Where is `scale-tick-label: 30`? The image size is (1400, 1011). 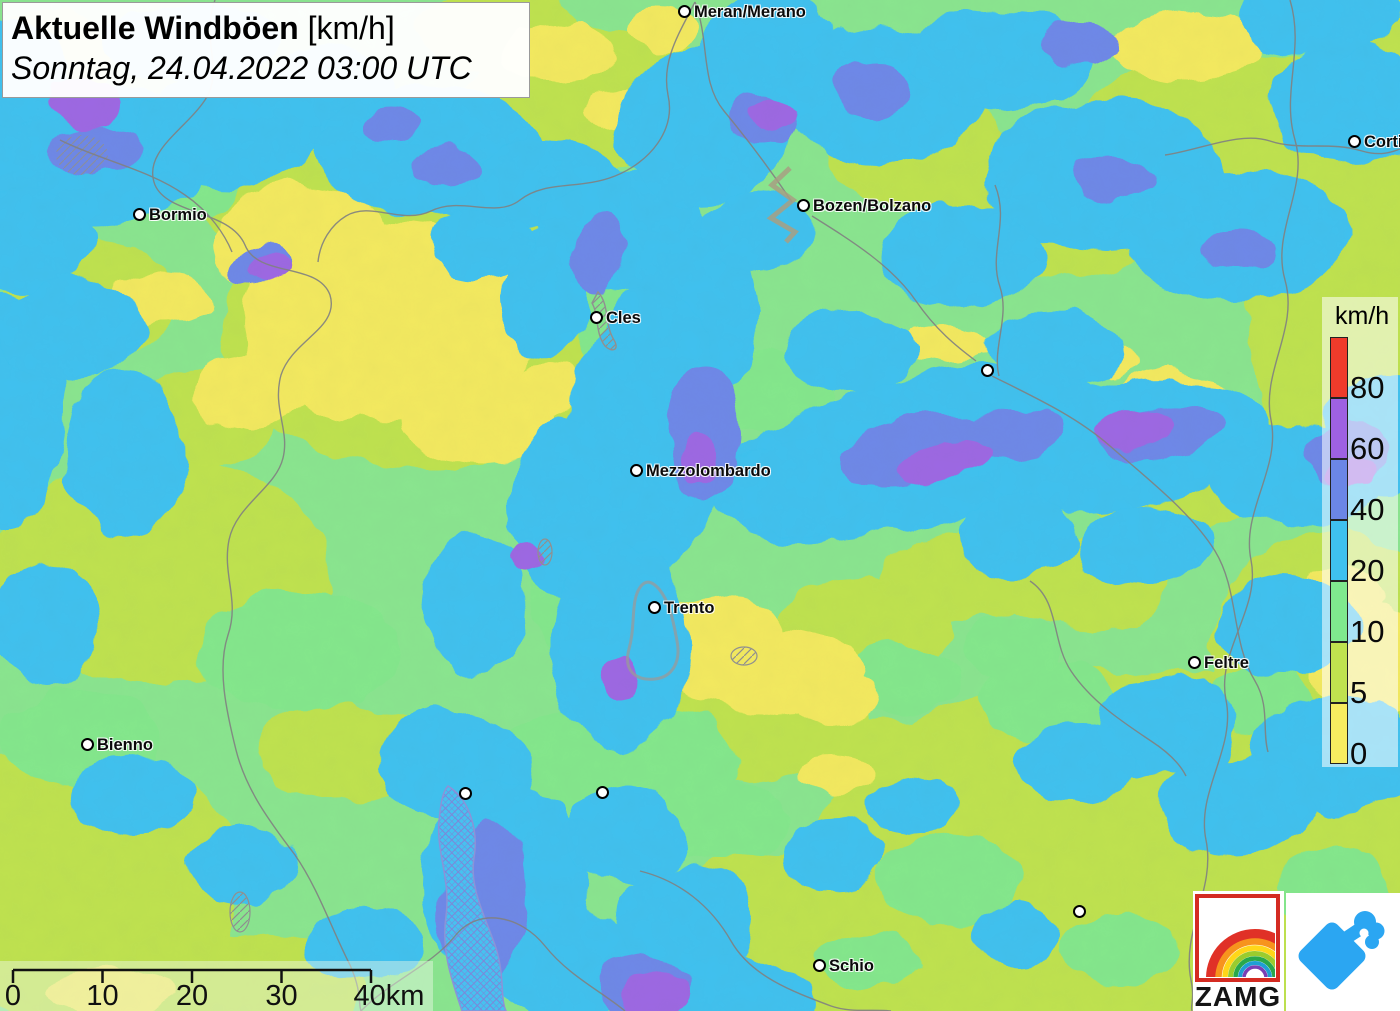
scale-tick-label: 30 is located at coordinates (281, 995).